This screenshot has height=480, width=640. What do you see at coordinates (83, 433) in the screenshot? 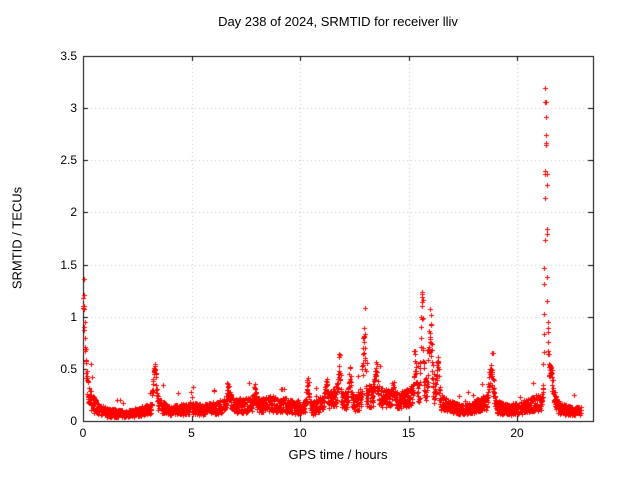
I see `x-tick-label: 0` at bounding box center [83, 433].